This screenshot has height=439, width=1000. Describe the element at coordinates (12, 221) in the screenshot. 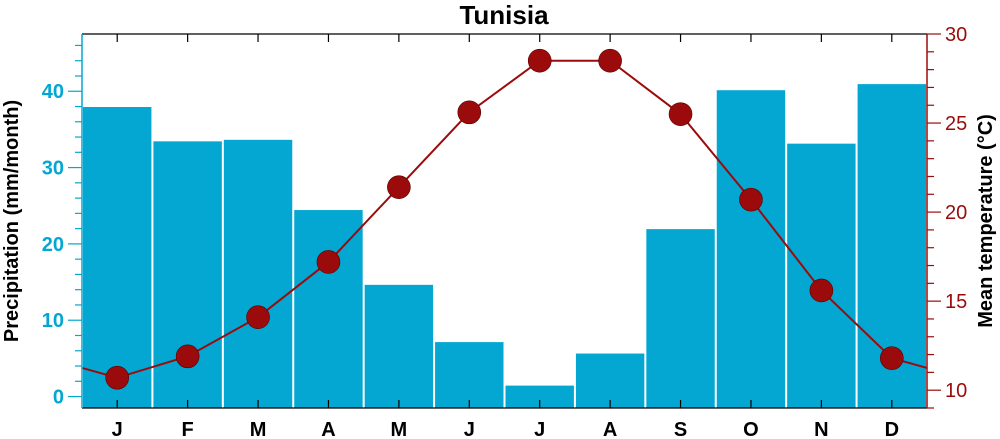

I see `y-axis-label-left: Precipitation (mm/month)` at that location.